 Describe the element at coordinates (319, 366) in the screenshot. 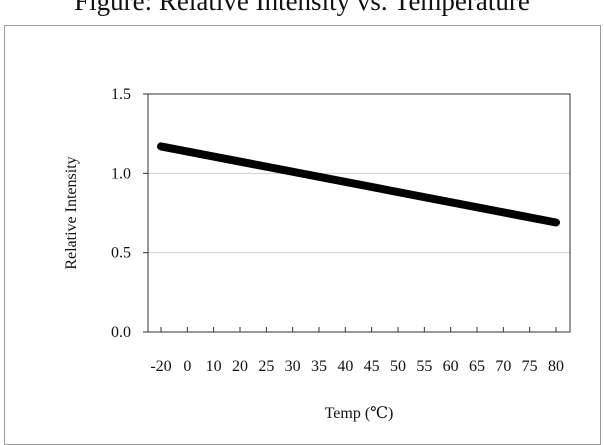

I see `x-tick-label: 35` at that location.